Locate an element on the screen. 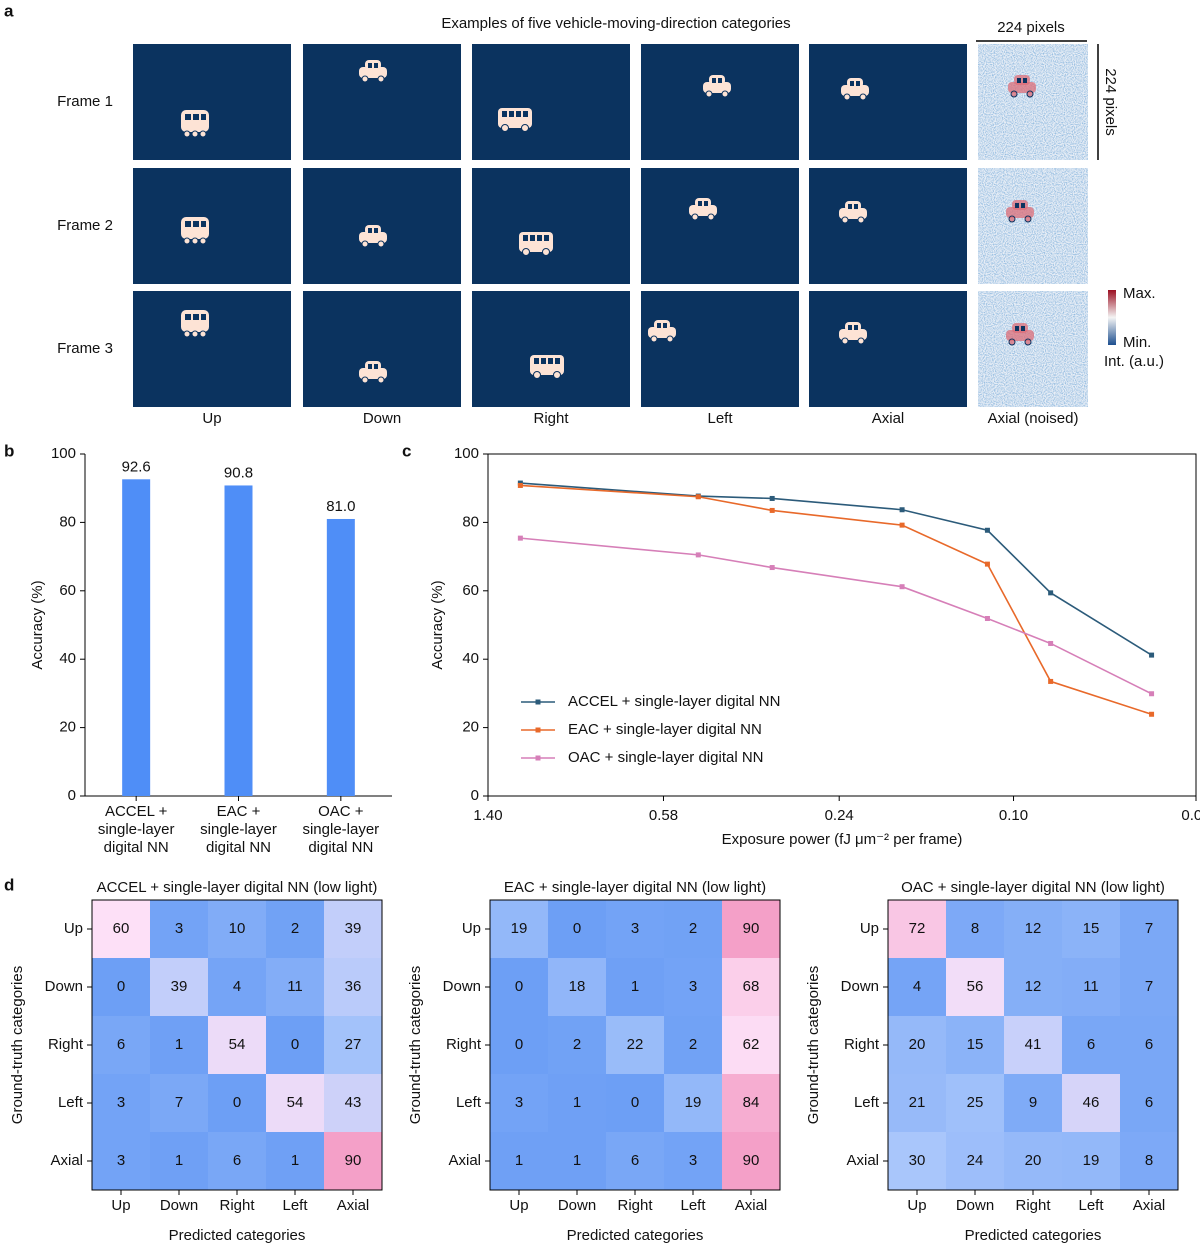 This screenshot has width=1200, height=1250. y-tick-label: Up is located at coordinates (73, 928).